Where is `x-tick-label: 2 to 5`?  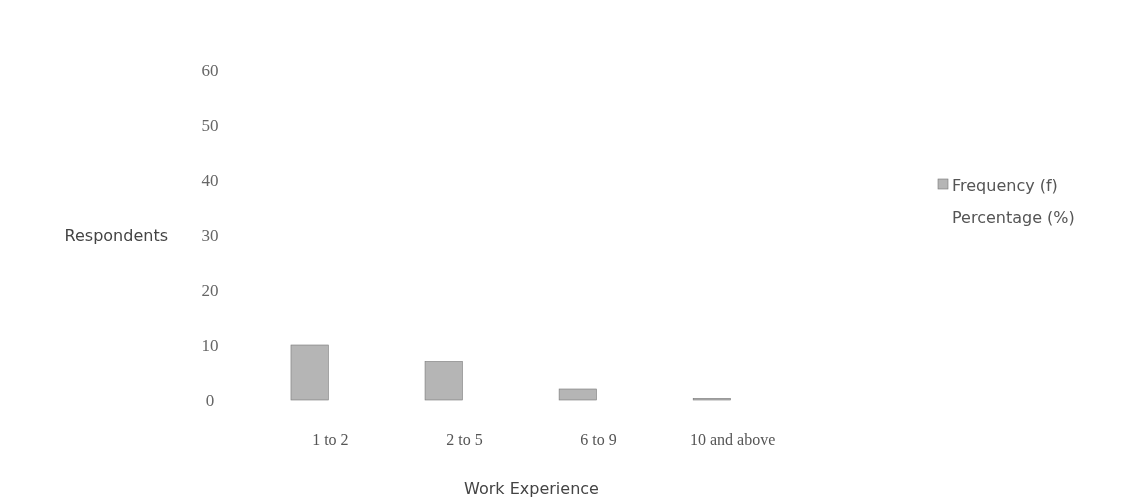 x-tick-label: 2 to 5 is located at coordinates (464, 439).